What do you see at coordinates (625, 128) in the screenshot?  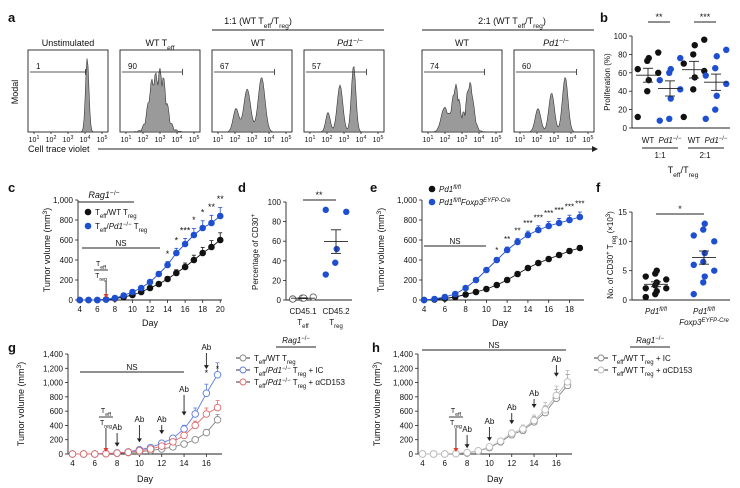 I see `y-tick-label: 0` at bounding box center [625, 128].